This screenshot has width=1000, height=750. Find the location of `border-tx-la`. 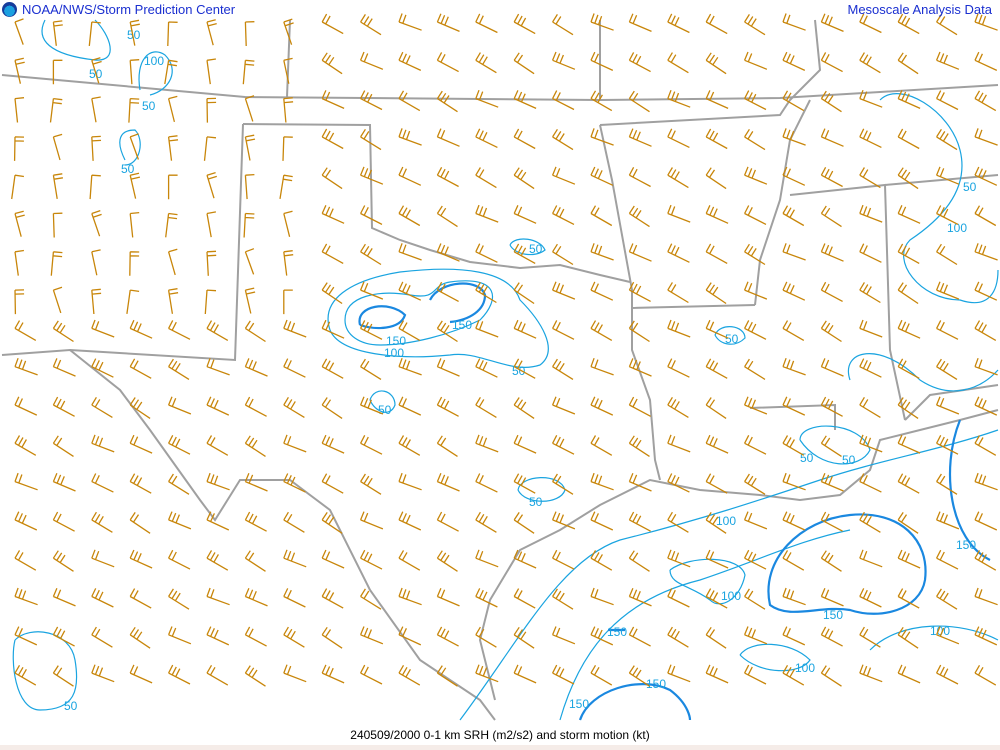

border-tx-la is located at coordinates (646, 394).